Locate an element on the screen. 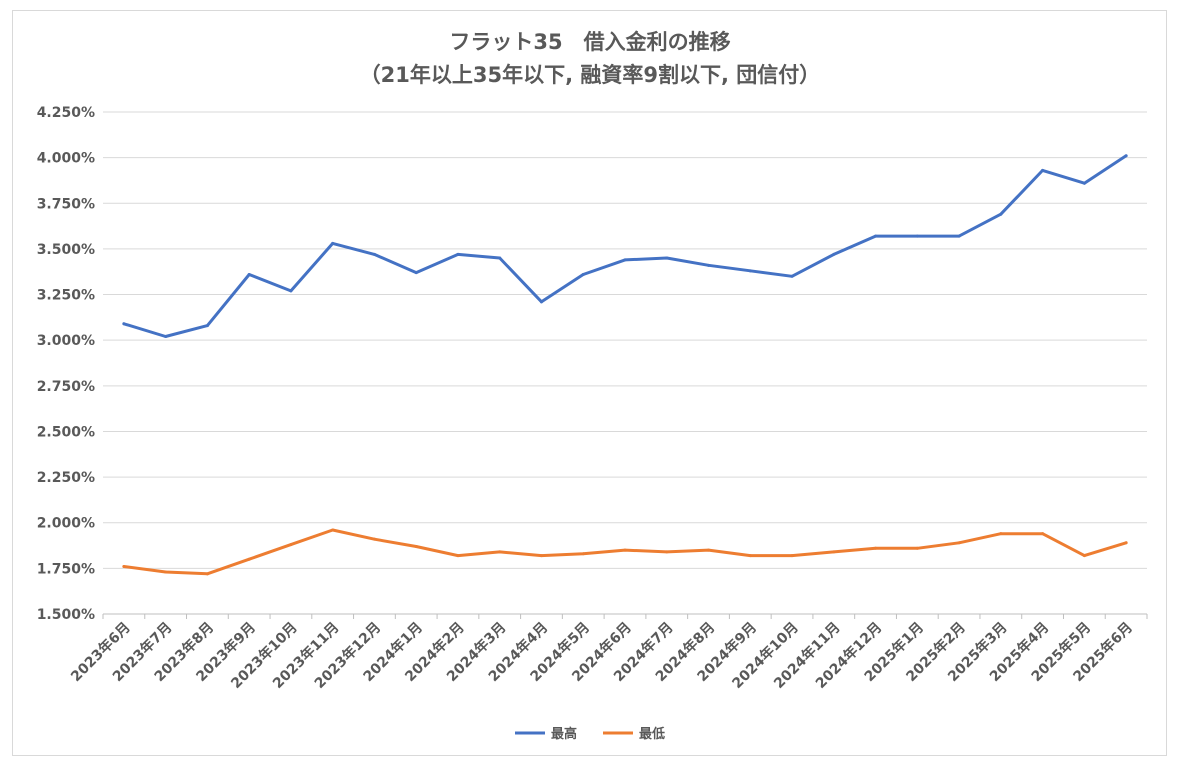  y-tick-label: 3.750% is located at coordinates (66, 204).